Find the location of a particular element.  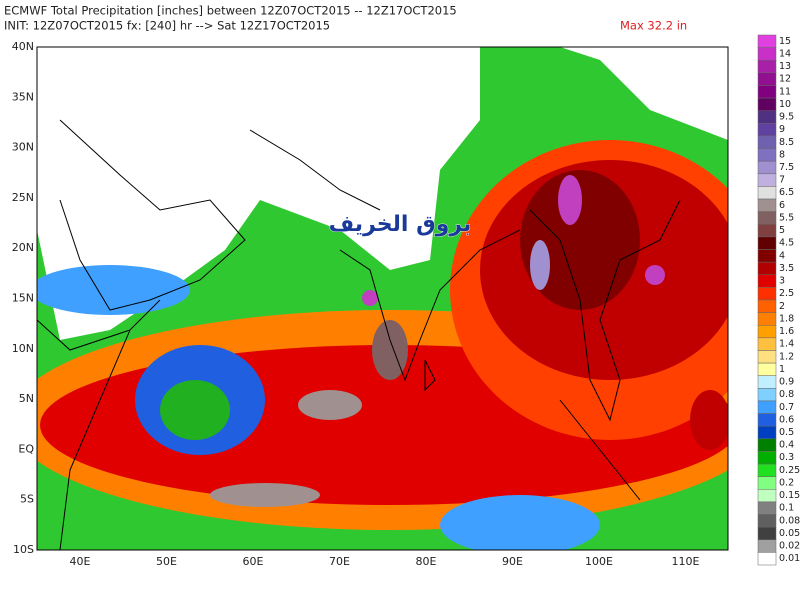

colorbar-label: 9.5 is located at coordinates (786, 117).